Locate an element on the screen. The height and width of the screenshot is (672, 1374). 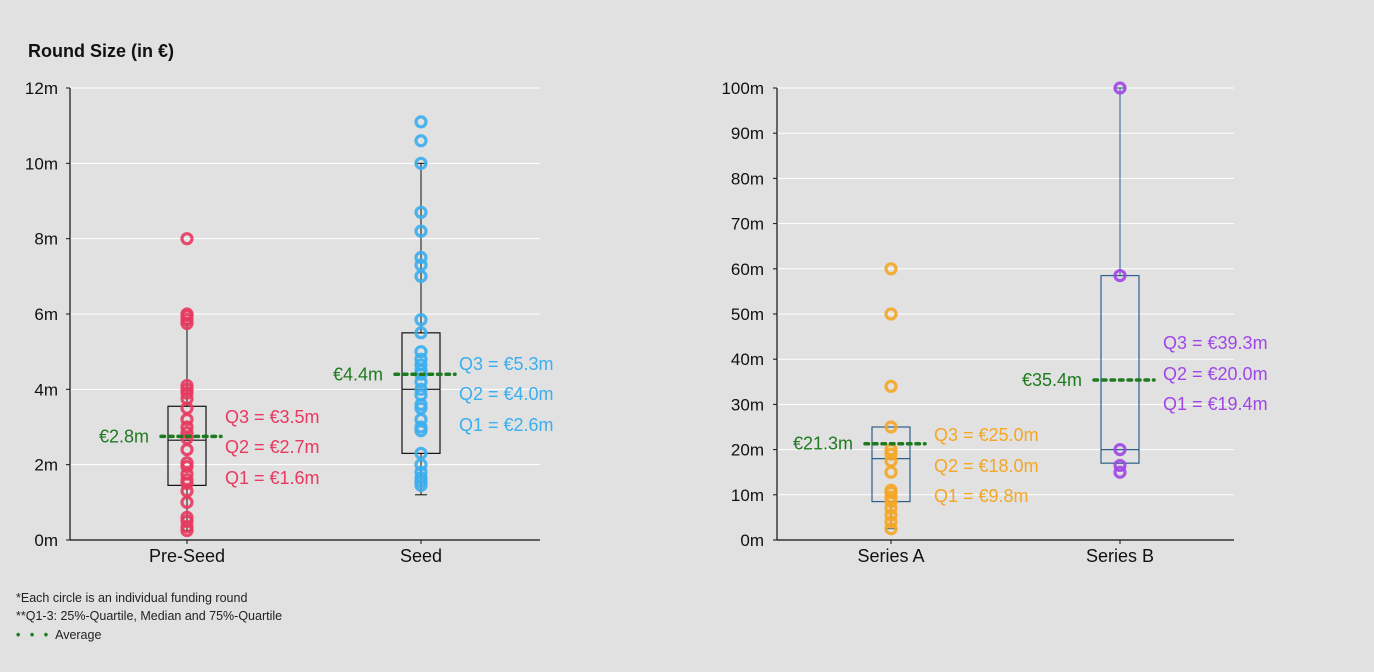
footnote-average: • • • Average is located at coordinates (58, 635).